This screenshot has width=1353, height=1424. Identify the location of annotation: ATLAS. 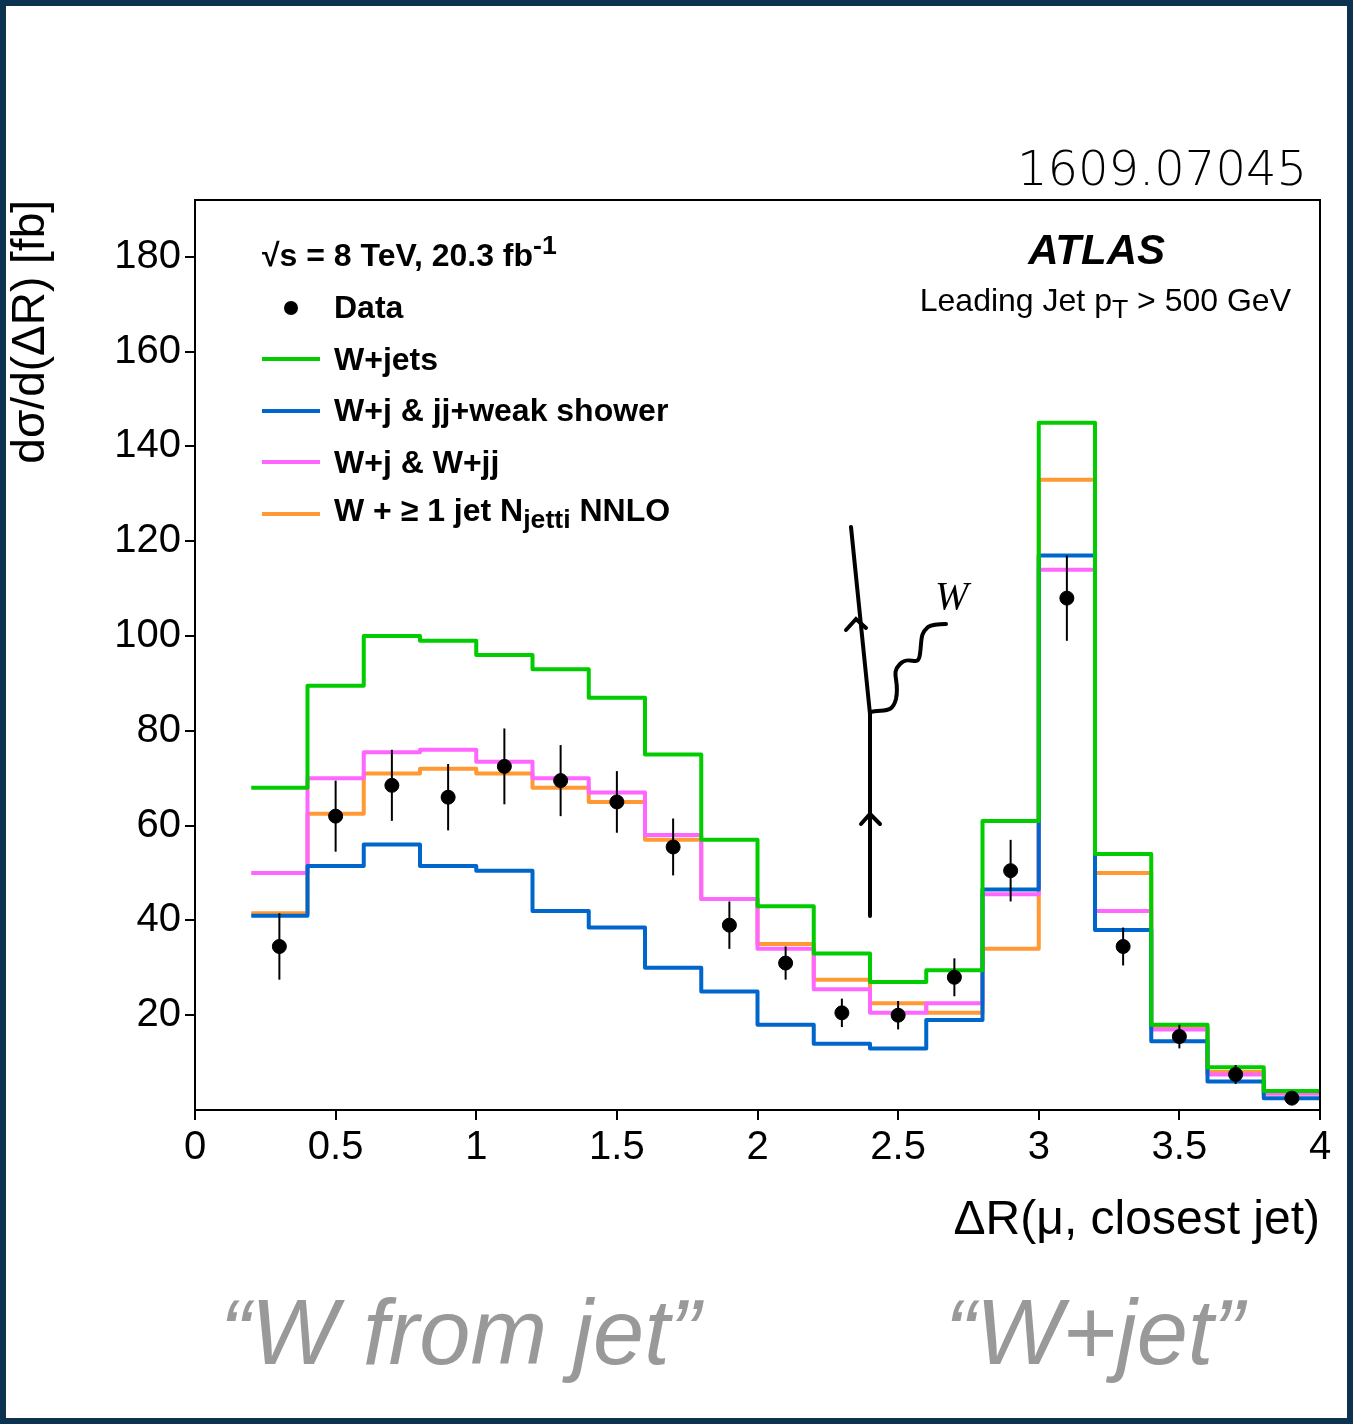
(1096, 250).